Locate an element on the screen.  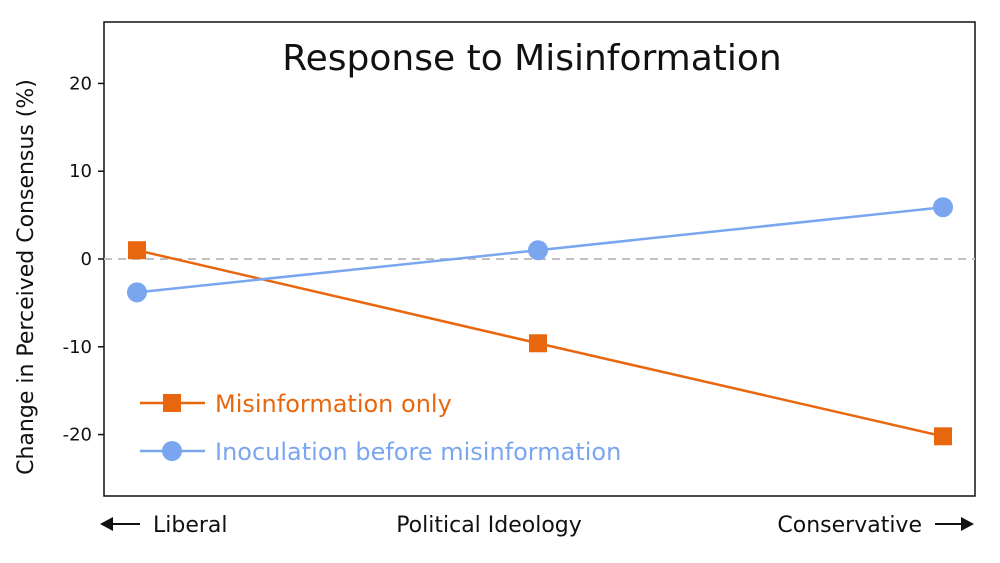
y-ticks: 20 10 0 -10 -20 is located at coordinates (83, 259).